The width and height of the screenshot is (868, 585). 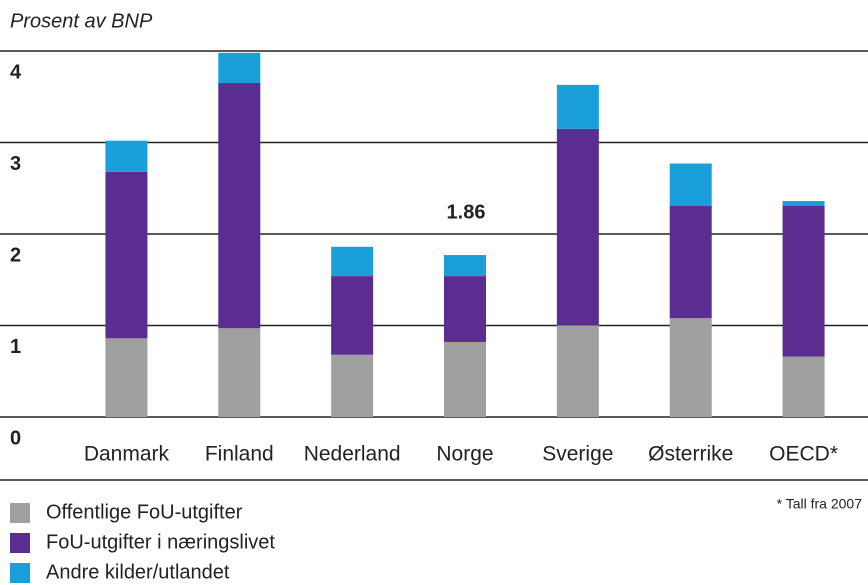 What do you see at coordinates (138, 572) in the screenshot?
I see `legend-label: Andre kilder/utlandet` at bounding box center [138, 572].